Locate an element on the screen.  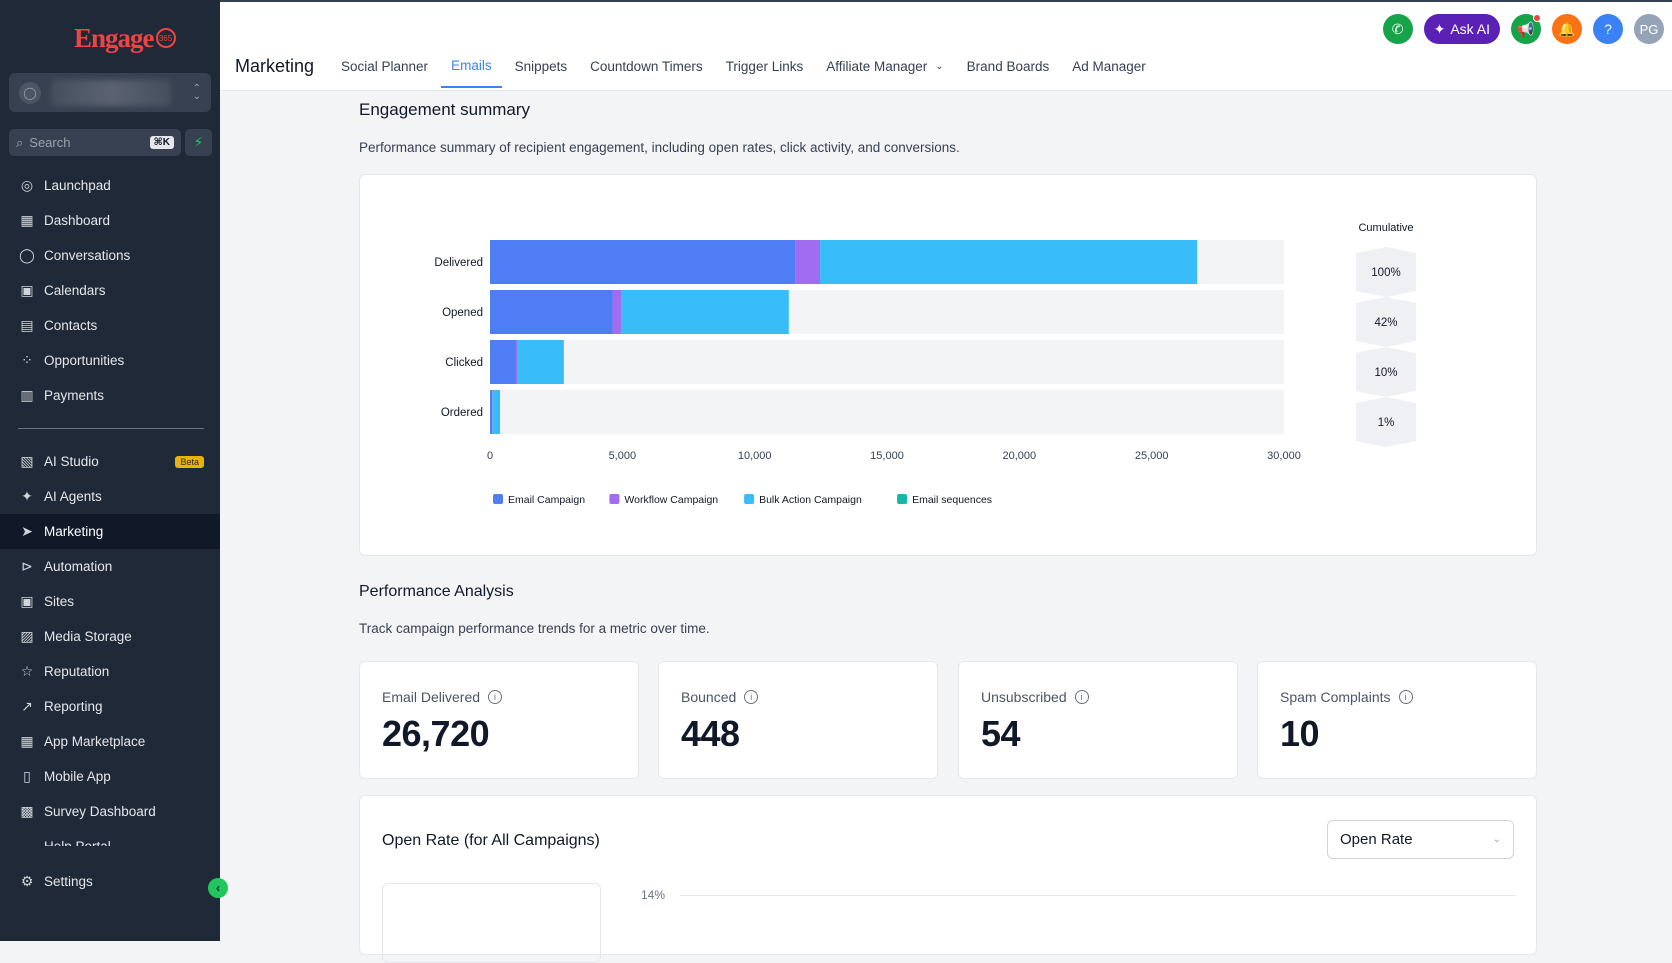
sidebar-item-ai-agents: ✦AI Agents is located at coordinates (110, 496).